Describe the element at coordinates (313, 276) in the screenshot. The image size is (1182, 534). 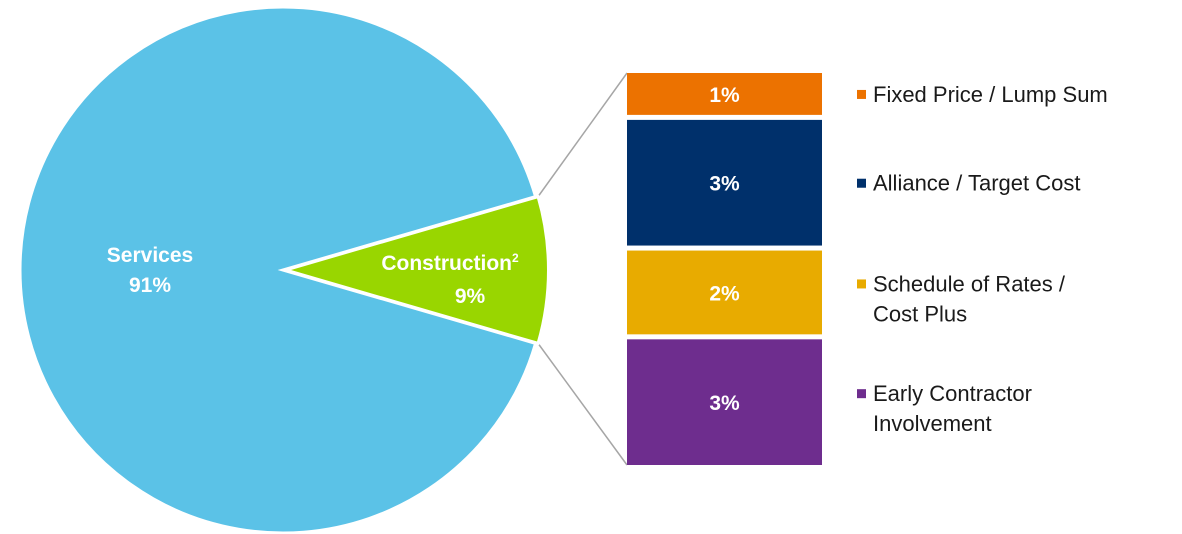
I see `pie-labels: Services 91% Construction2 9%` at that location.